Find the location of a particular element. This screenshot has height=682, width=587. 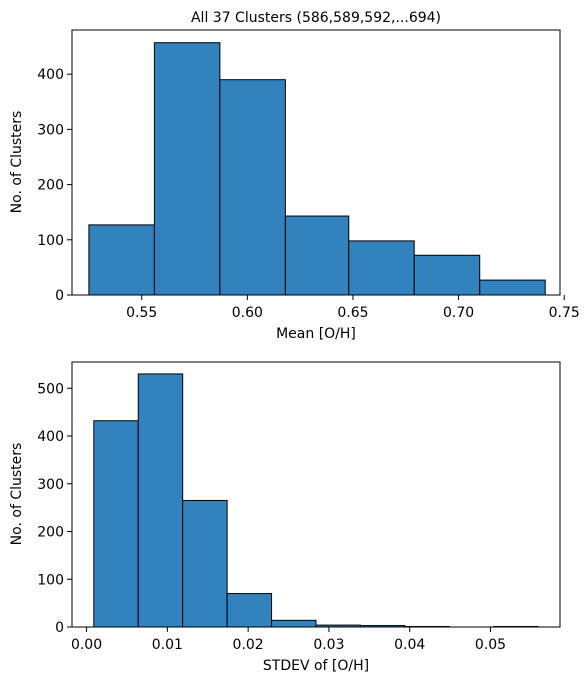

top-y-axis-label: No. of Clusters is located at coordinates (17, 162).